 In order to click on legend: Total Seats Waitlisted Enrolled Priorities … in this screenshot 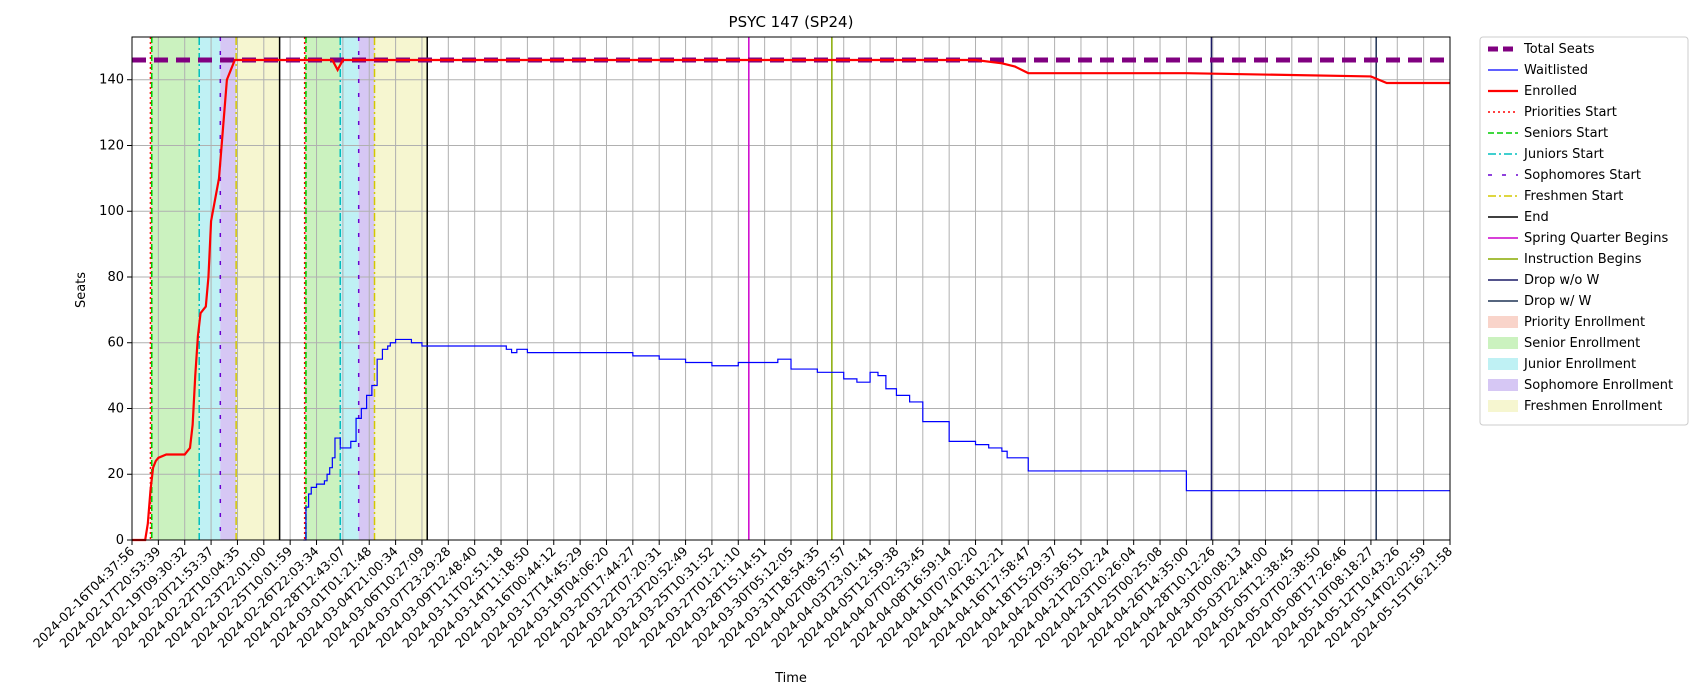, I will do `click(1584, 231)`.